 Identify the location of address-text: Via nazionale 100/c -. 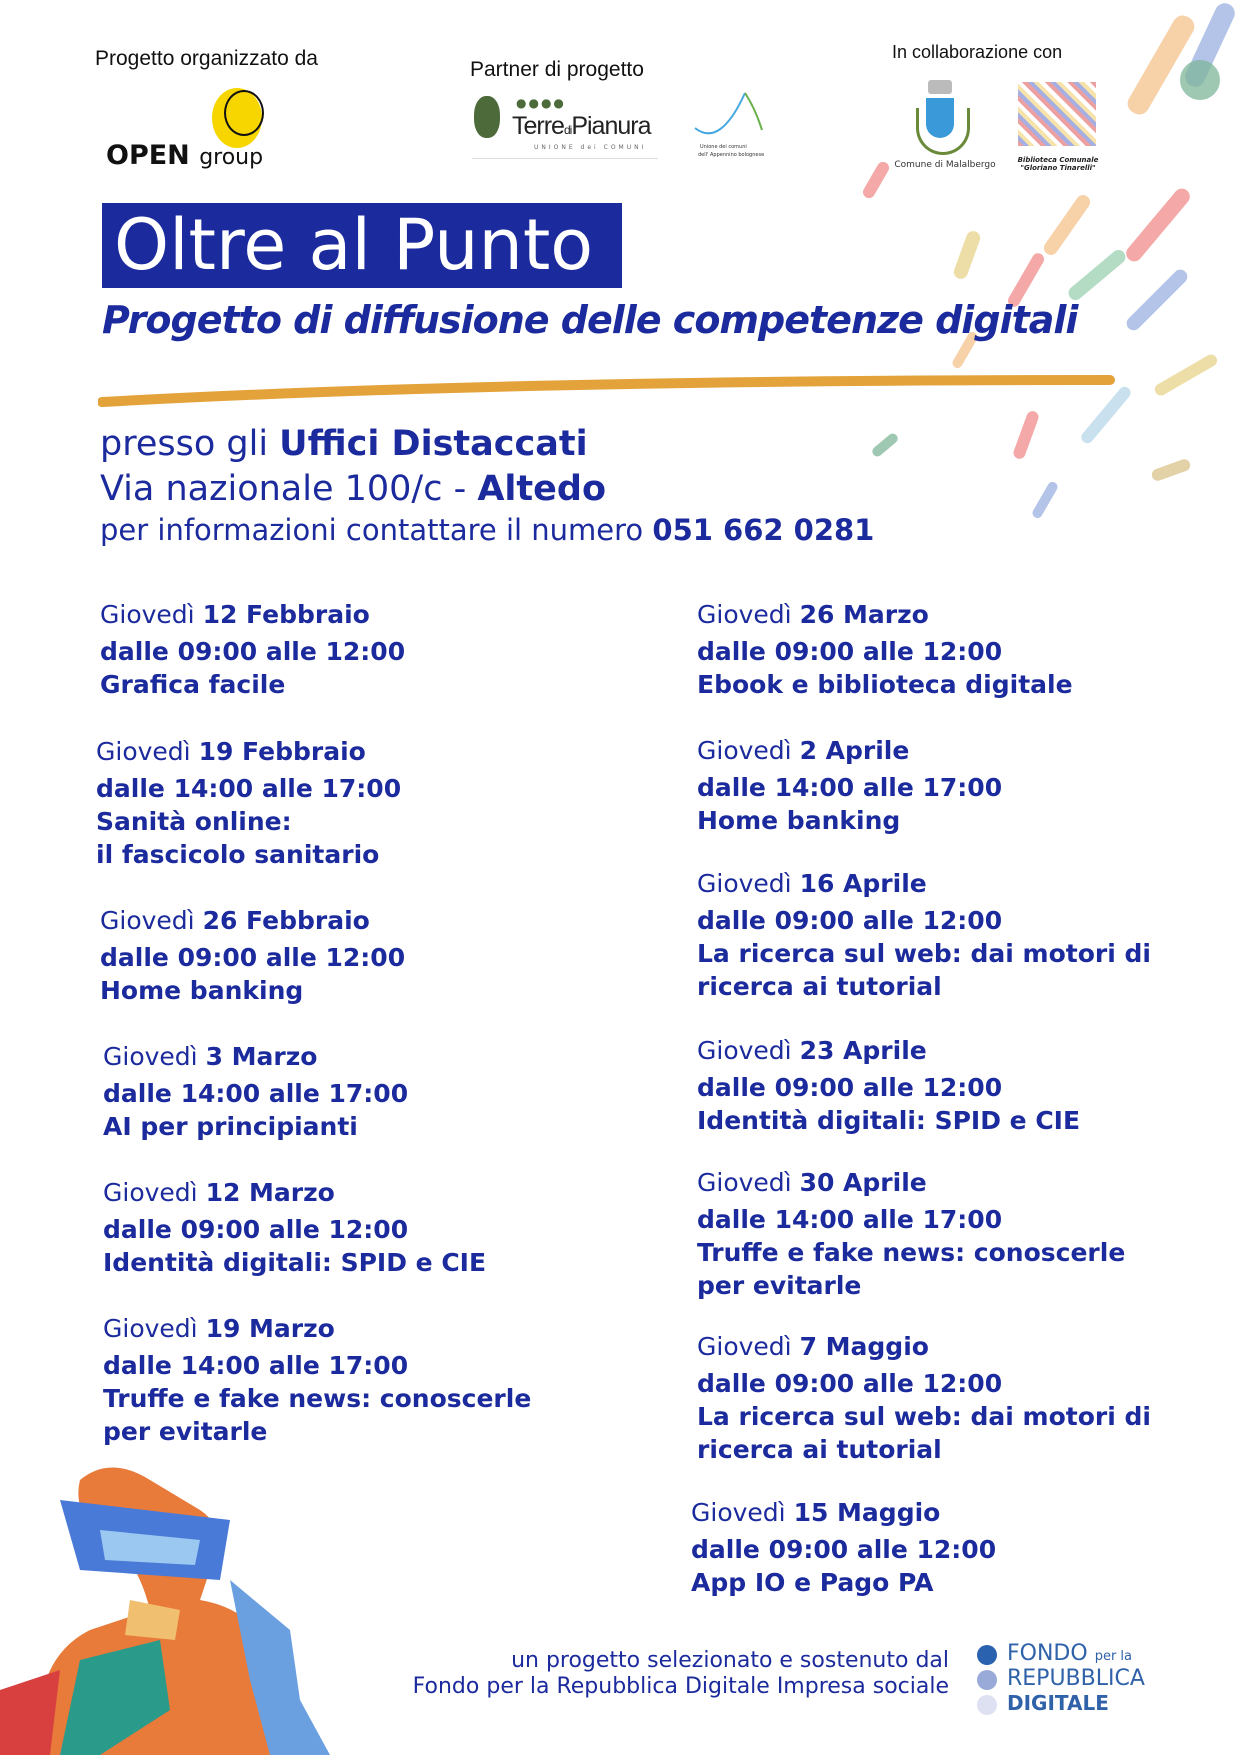
(289, 489).